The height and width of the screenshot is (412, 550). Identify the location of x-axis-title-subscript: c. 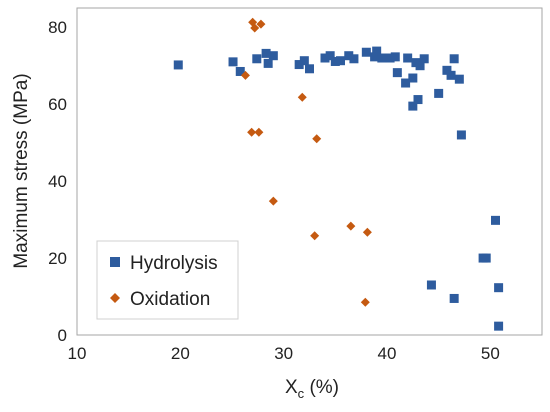
(301, 393).